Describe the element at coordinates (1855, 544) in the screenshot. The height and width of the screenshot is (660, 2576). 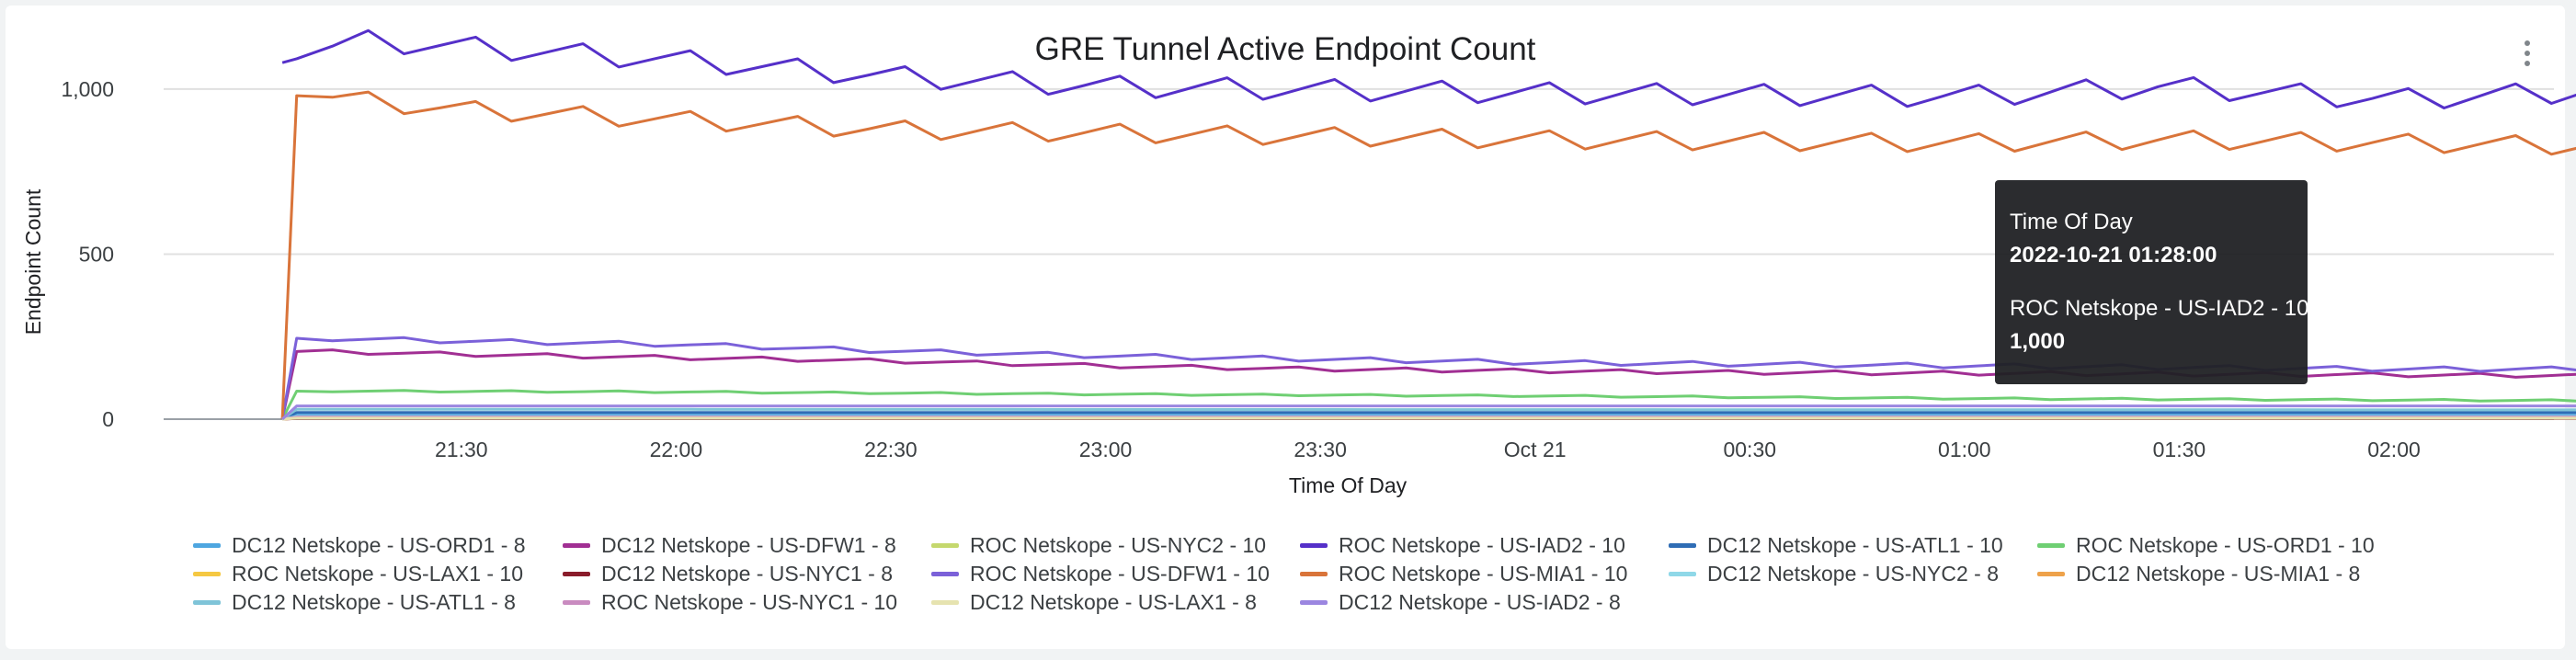
I see `legend-label: DC12 Netskope - US-ATL1 - 10` at that location.